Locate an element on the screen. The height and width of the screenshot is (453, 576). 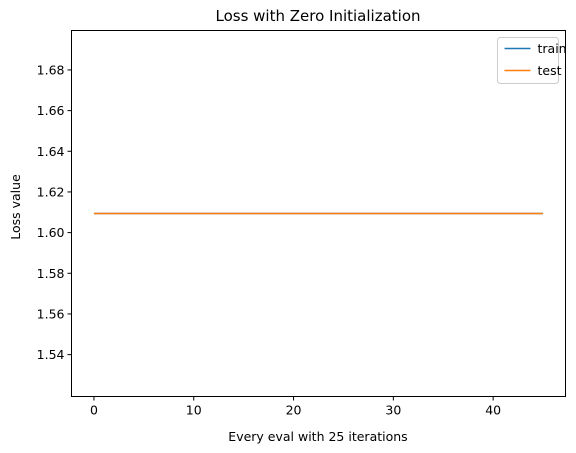
chart-title: Loss with Zero Initialization is located at coordinates (317, 16).